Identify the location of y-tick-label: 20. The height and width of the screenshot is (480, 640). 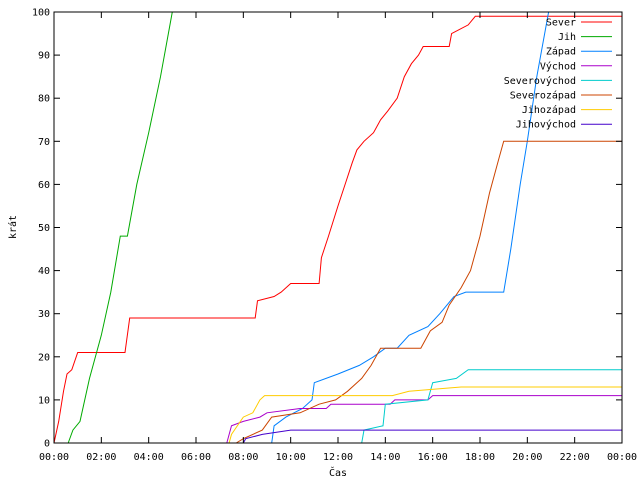
(44, 357).